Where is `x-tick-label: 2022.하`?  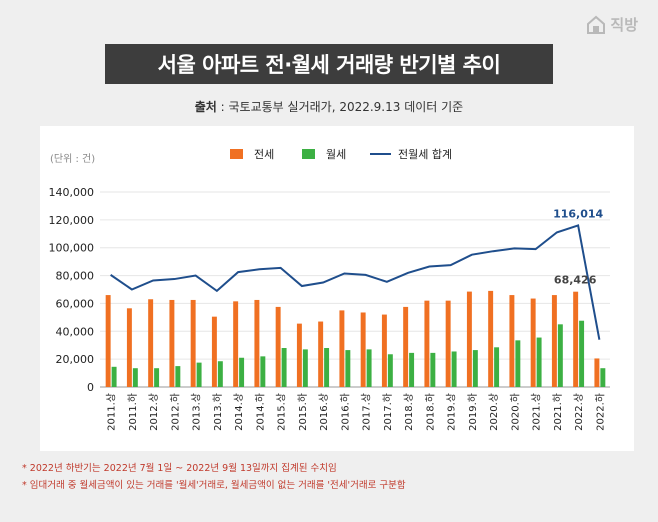
x-tick-label: 2022.하 is located at coordinates (599, 412).